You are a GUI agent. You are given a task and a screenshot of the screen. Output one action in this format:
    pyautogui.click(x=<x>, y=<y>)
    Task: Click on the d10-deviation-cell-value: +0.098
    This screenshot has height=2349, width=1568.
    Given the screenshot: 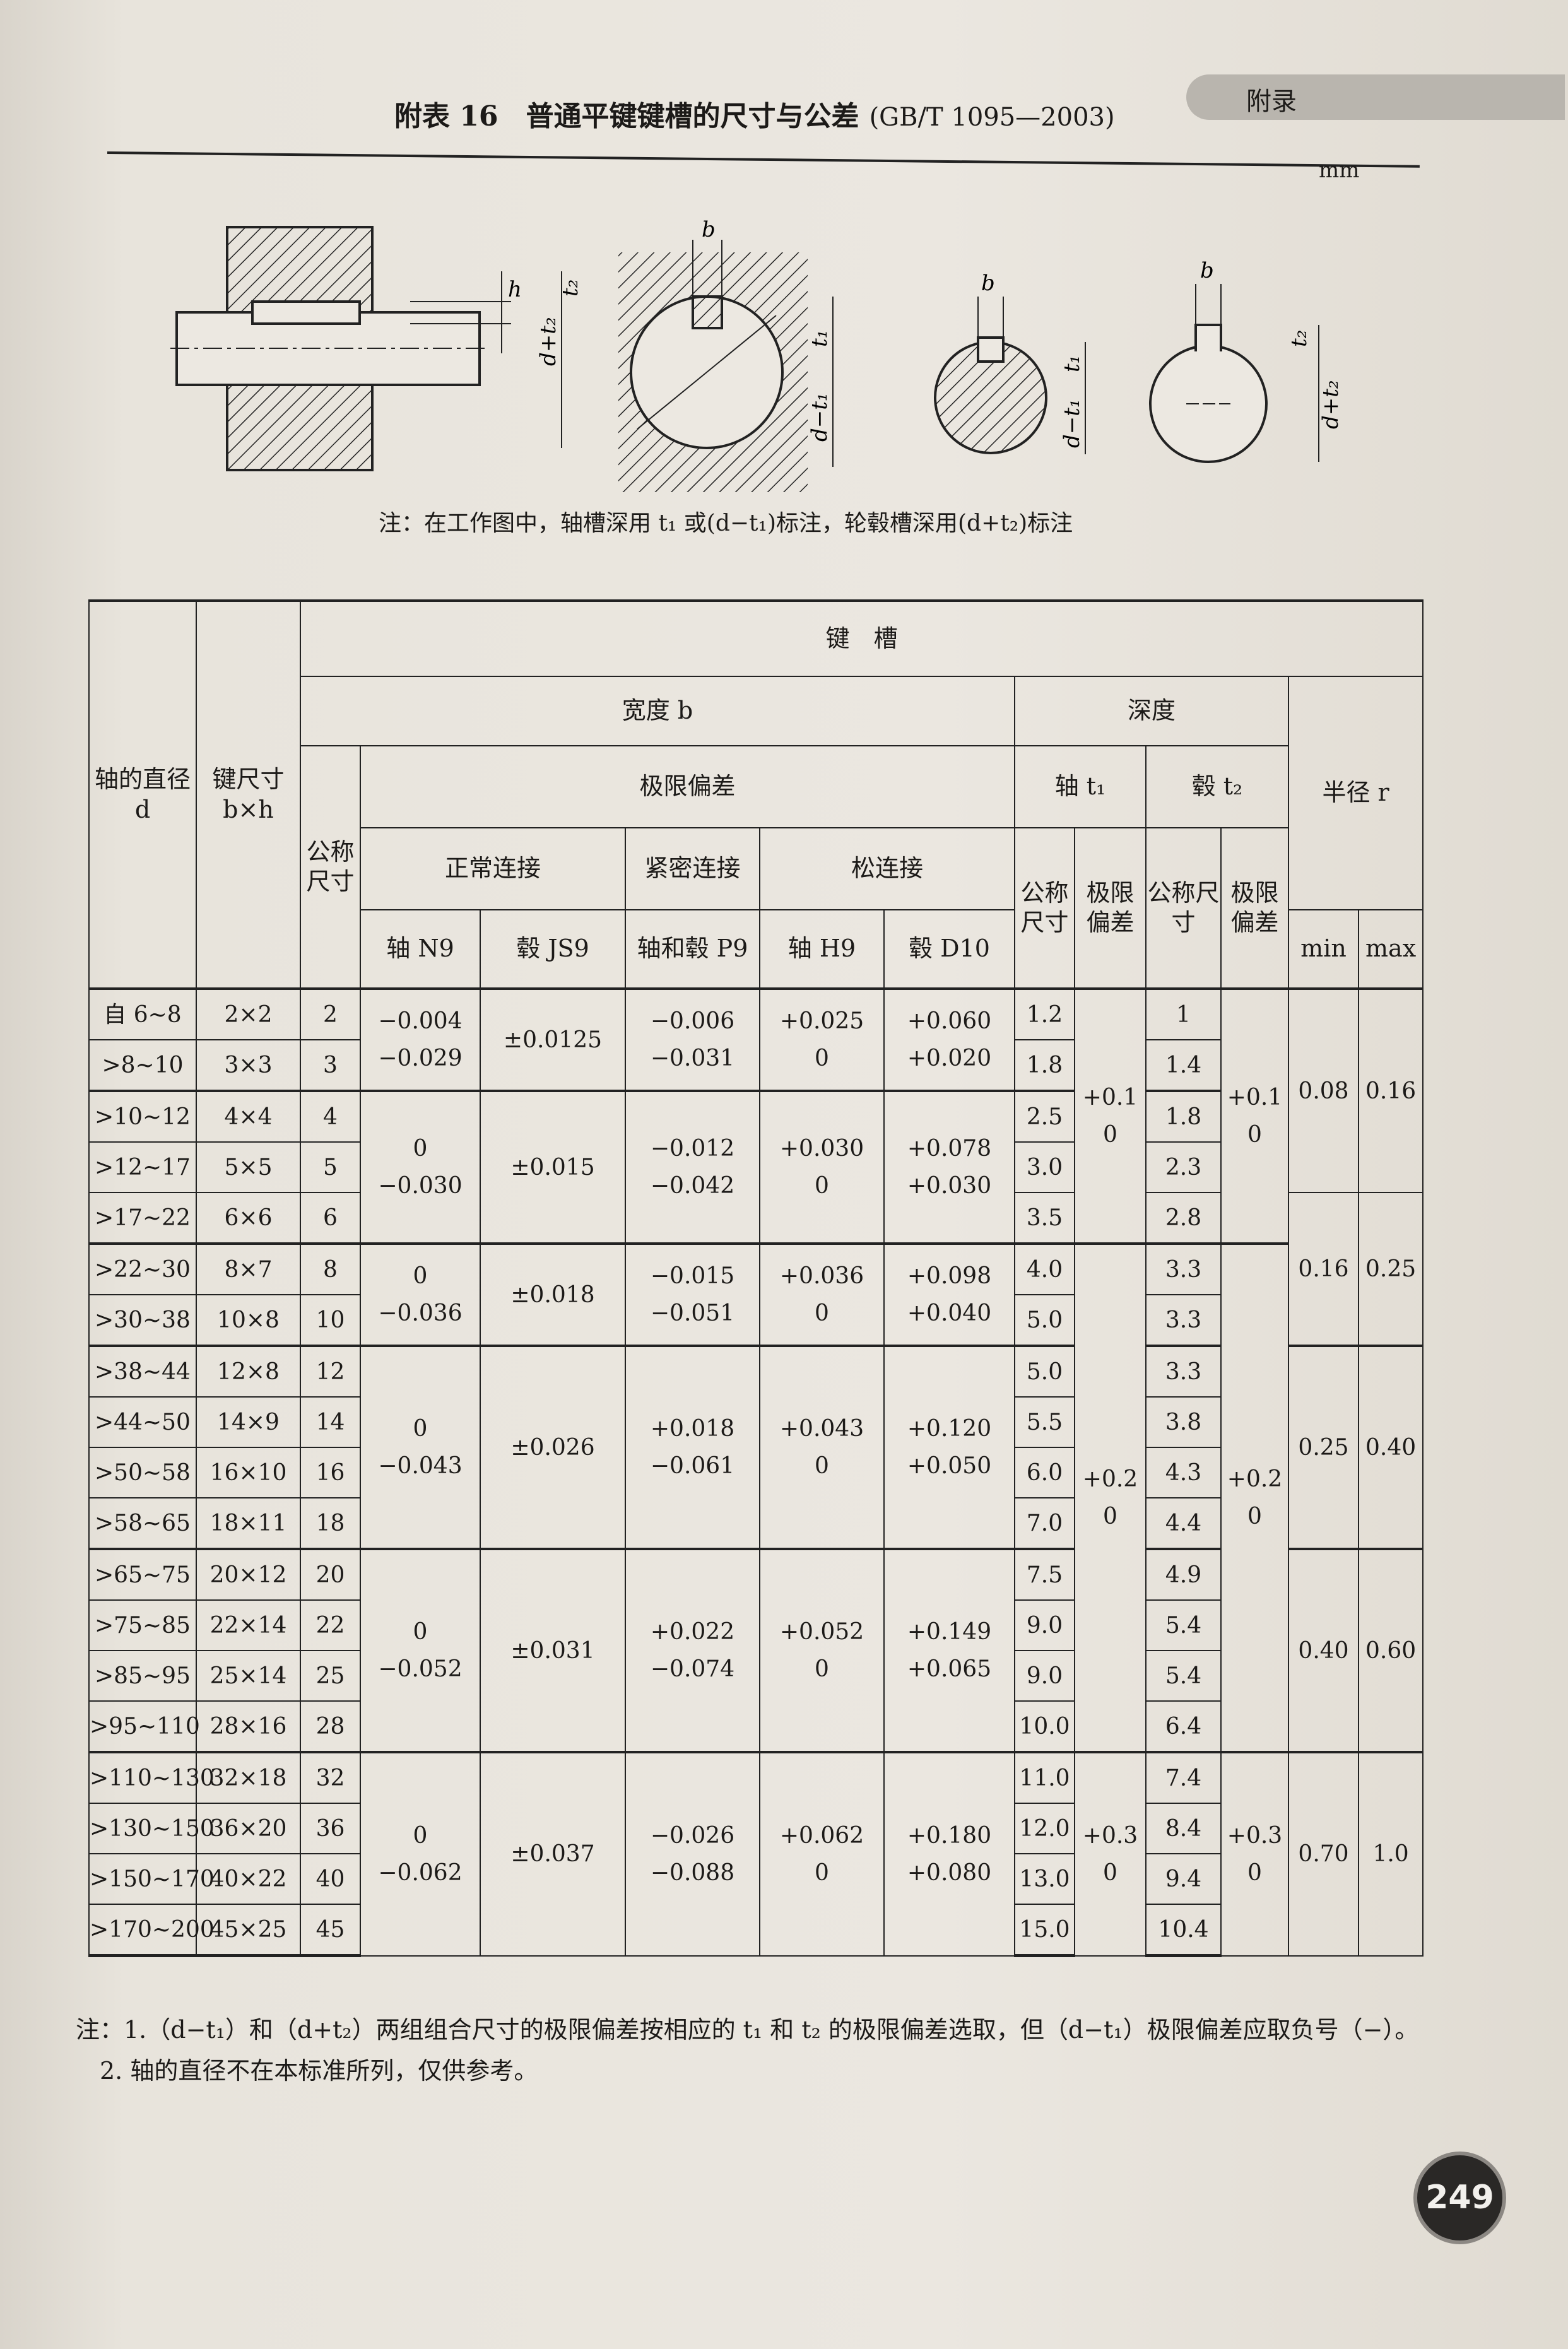 What is the action you would take?
    pyautogui.click(x=950, y=1276)
    